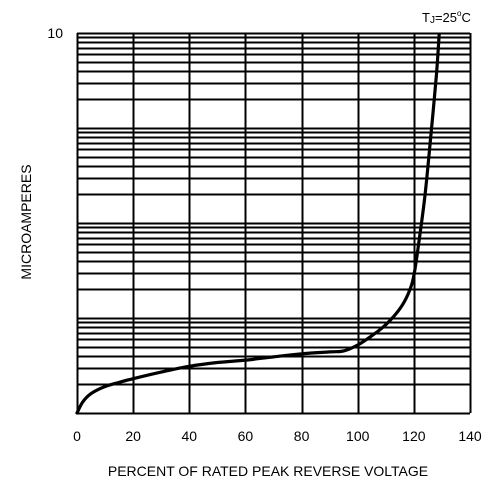  Describe the element at coordinates (414, 436) in the screenshot. I see `x-tick-label: 120` at that location.